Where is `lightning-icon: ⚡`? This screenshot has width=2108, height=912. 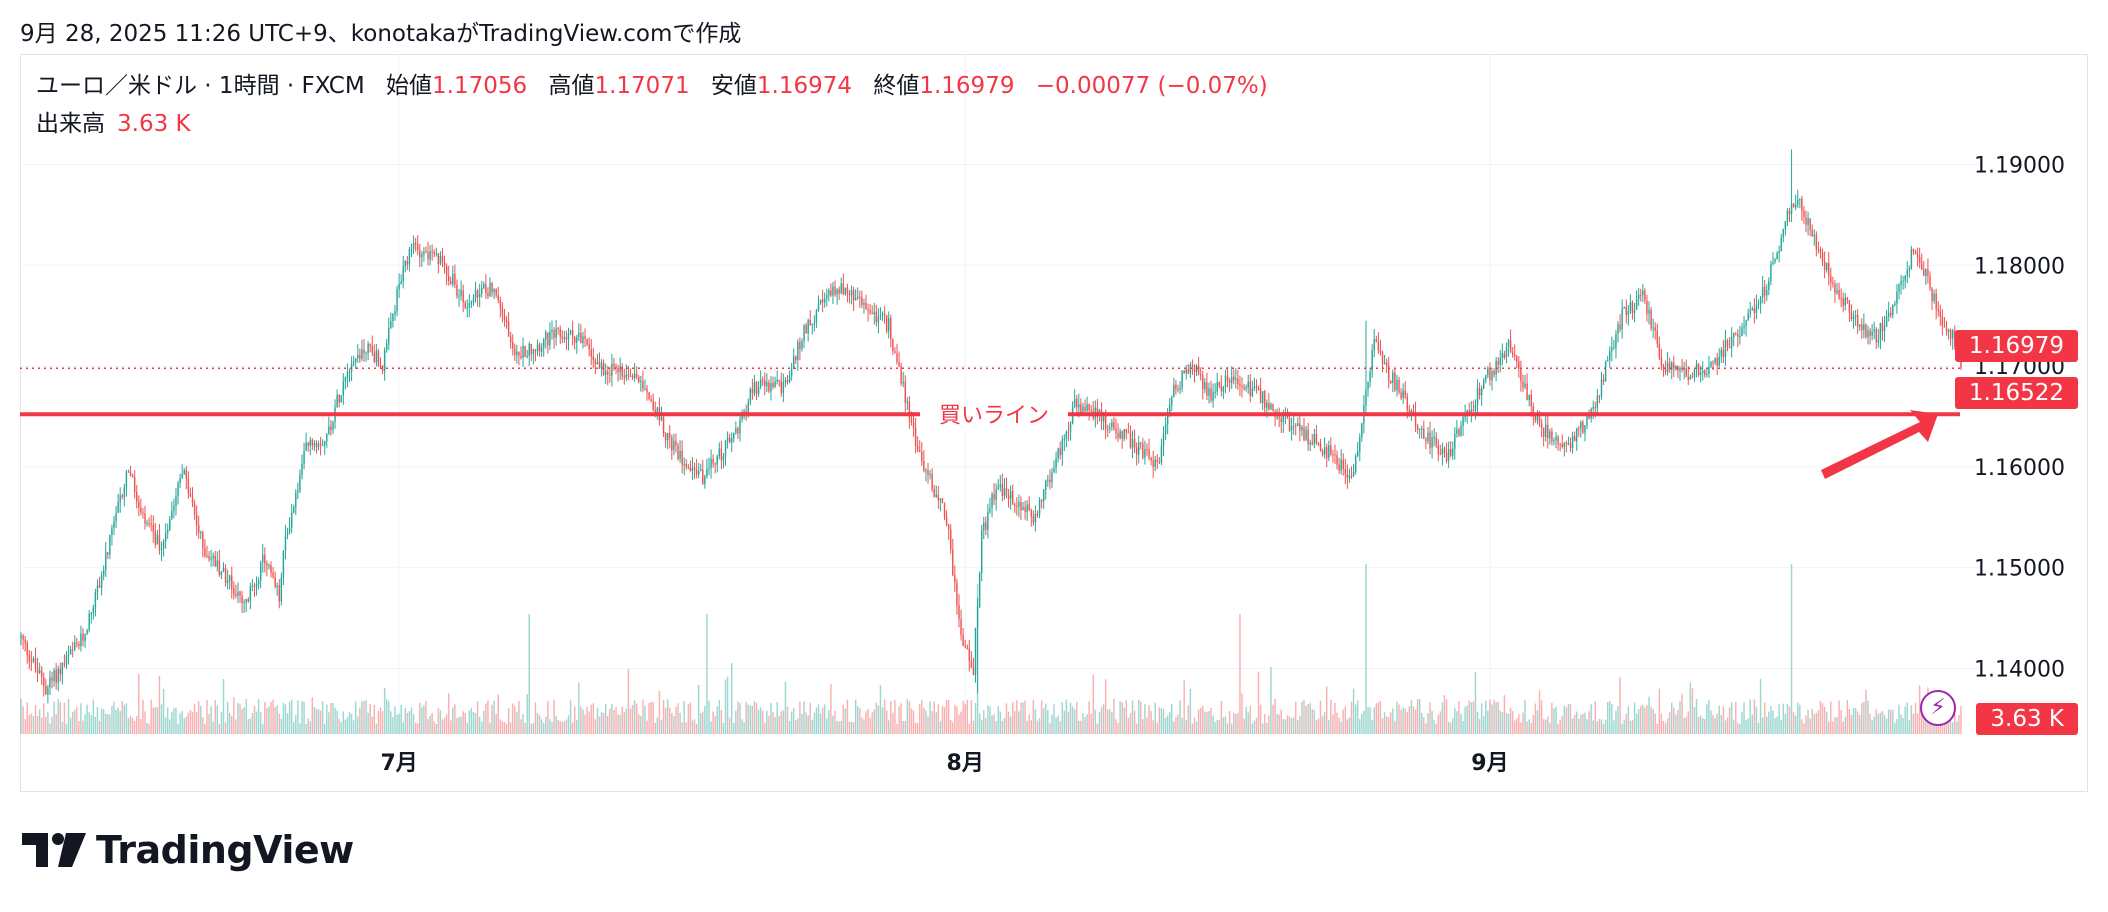 lightning-icon: ⚡ is located at coordinates (1938, 708).